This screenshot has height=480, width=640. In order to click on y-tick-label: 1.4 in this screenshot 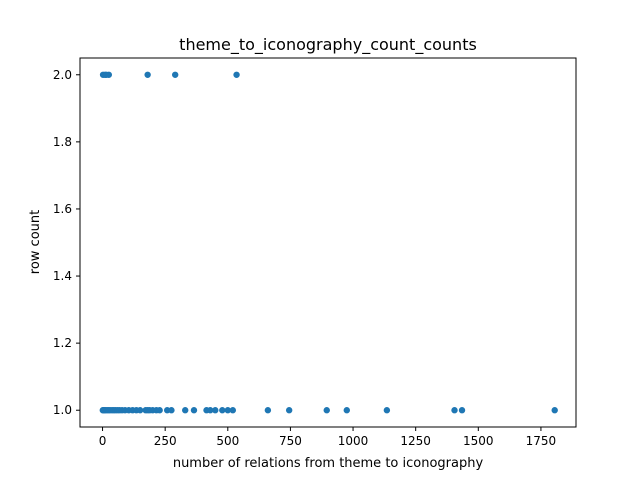, I will do `click(62, 276)`.